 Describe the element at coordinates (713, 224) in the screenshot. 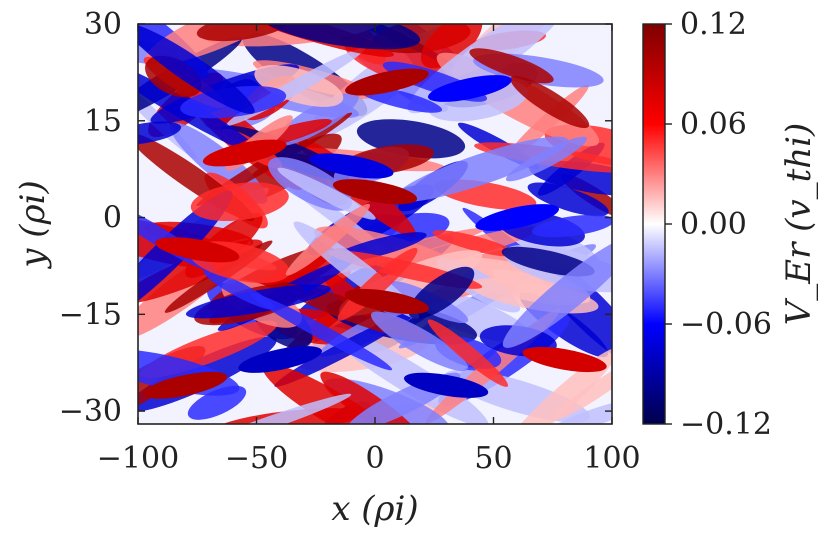

I see `colorbar-tick-label: 0.00` at that location.